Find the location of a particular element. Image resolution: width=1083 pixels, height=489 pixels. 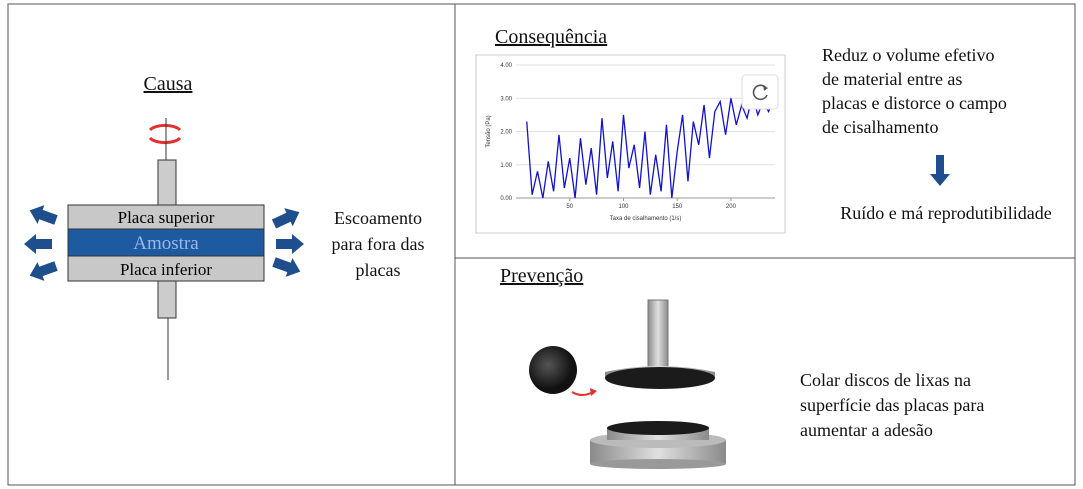

down-arrow is located at coordinates (940, 170).